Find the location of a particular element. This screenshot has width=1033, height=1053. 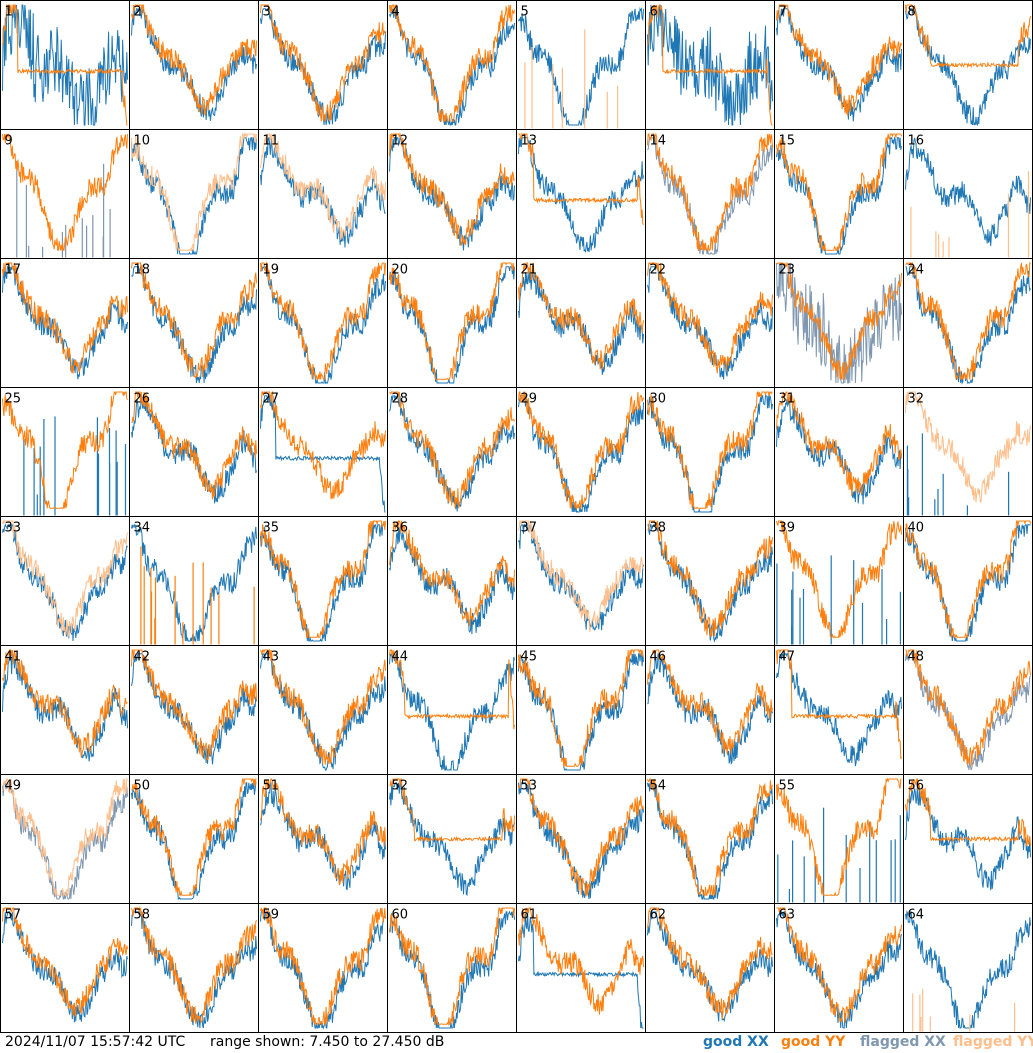

panel-25: 25 is located at coordinates (65, 452).